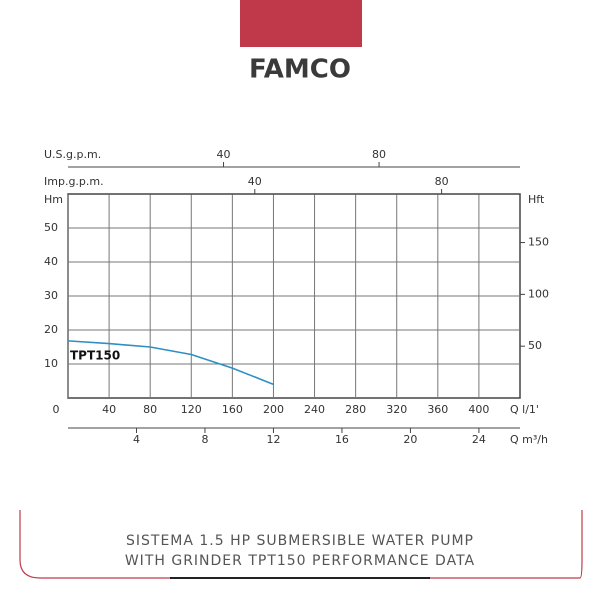 The image size is (600, 604). I want to click on y2-axis-label: Hft, so click(536, 199).